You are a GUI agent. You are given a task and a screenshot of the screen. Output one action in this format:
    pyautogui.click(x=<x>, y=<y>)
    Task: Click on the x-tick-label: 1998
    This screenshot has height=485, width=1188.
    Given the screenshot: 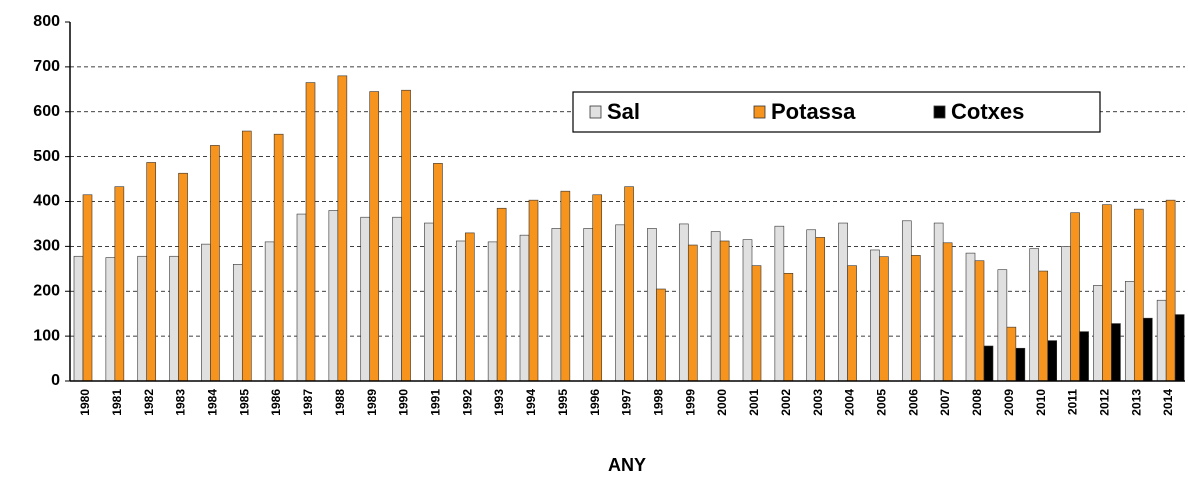 What is the action you would take?
    pyautogui.click(x=659, y=402)
    